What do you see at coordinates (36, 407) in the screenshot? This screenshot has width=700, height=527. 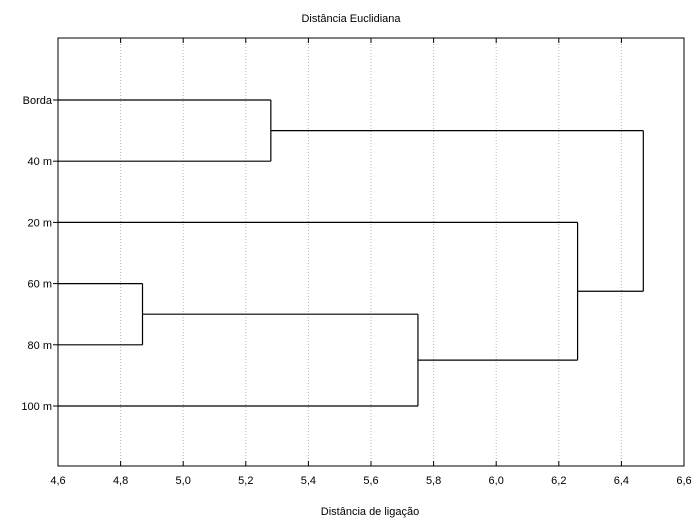 I see `leaf-label: 100 m` at bounding box center [36, 407].